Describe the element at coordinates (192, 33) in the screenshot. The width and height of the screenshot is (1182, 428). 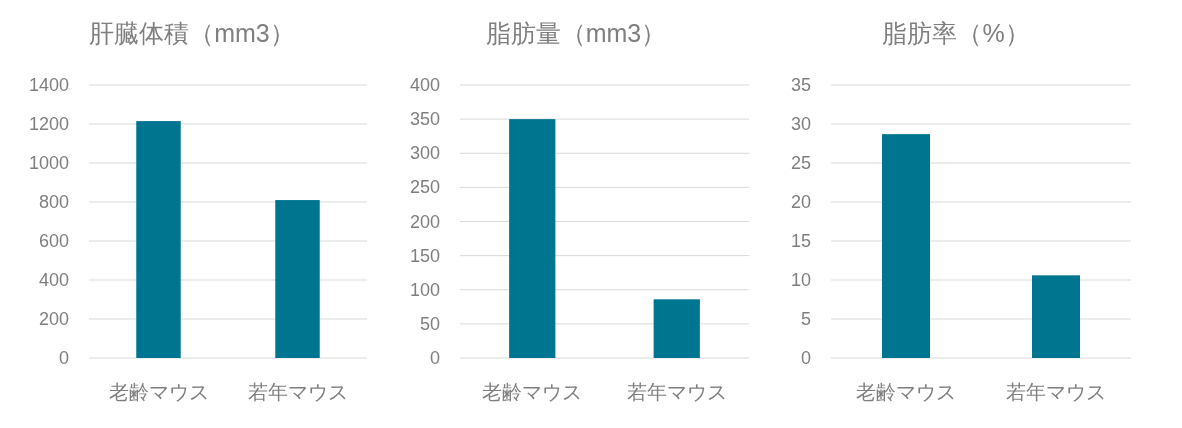
I see `chart-title: 肝臓体積（mm3）` at that location.